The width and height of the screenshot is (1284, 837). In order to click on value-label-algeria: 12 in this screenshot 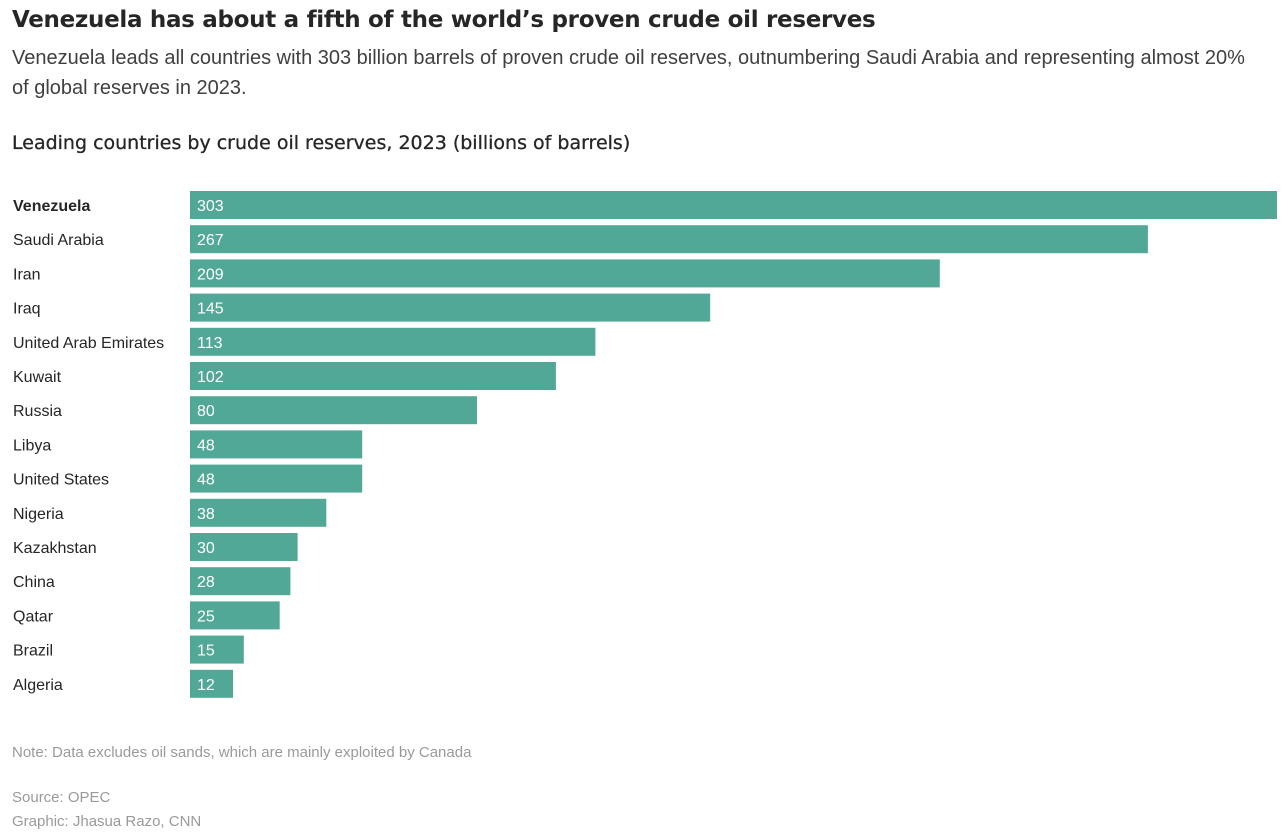, I will do `click(206, 685)`.